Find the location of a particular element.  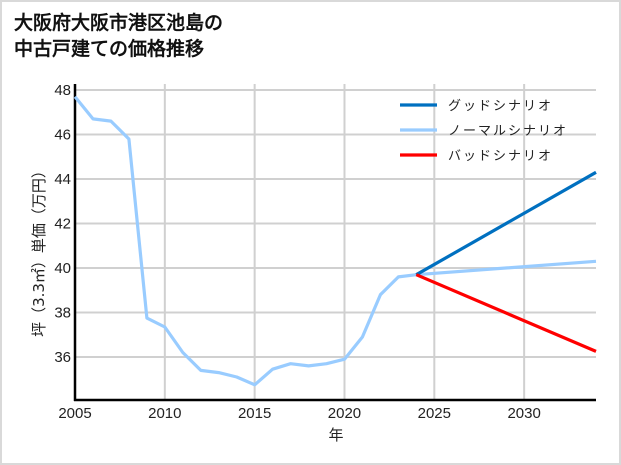

x-tick-label: 2020 is located at coordinates (344, 413).